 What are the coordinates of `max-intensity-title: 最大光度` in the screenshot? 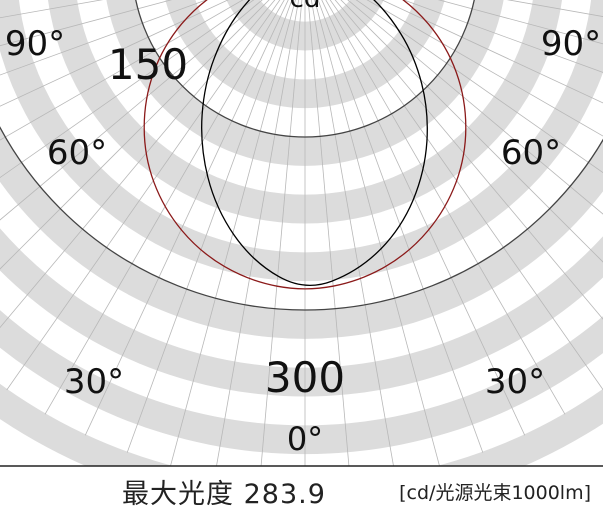 It's located at (178, 494).